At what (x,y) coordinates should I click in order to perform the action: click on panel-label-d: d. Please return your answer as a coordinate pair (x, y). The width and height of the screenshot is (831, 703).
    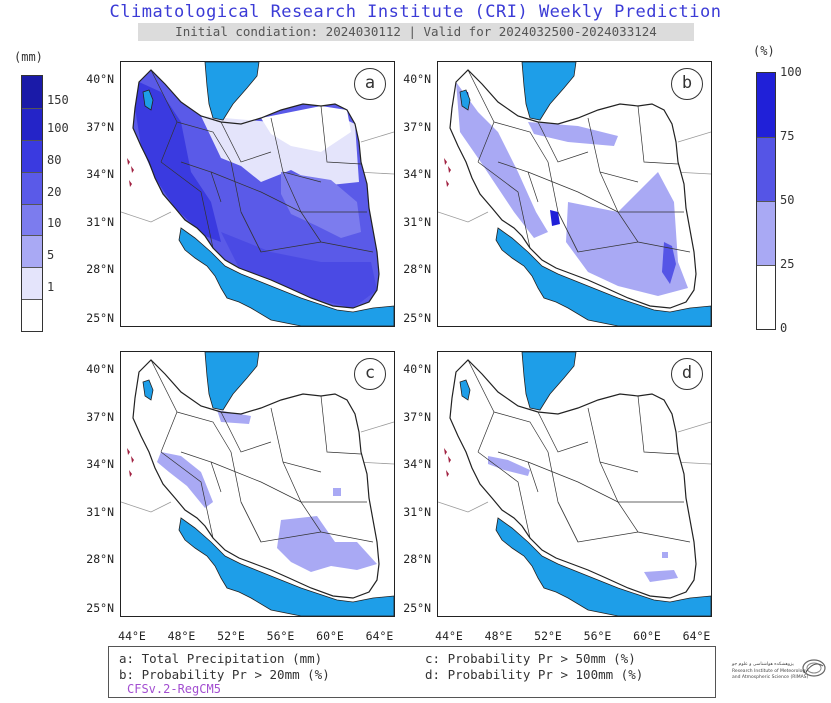
    Looking at the image, I should click on (687, 374).